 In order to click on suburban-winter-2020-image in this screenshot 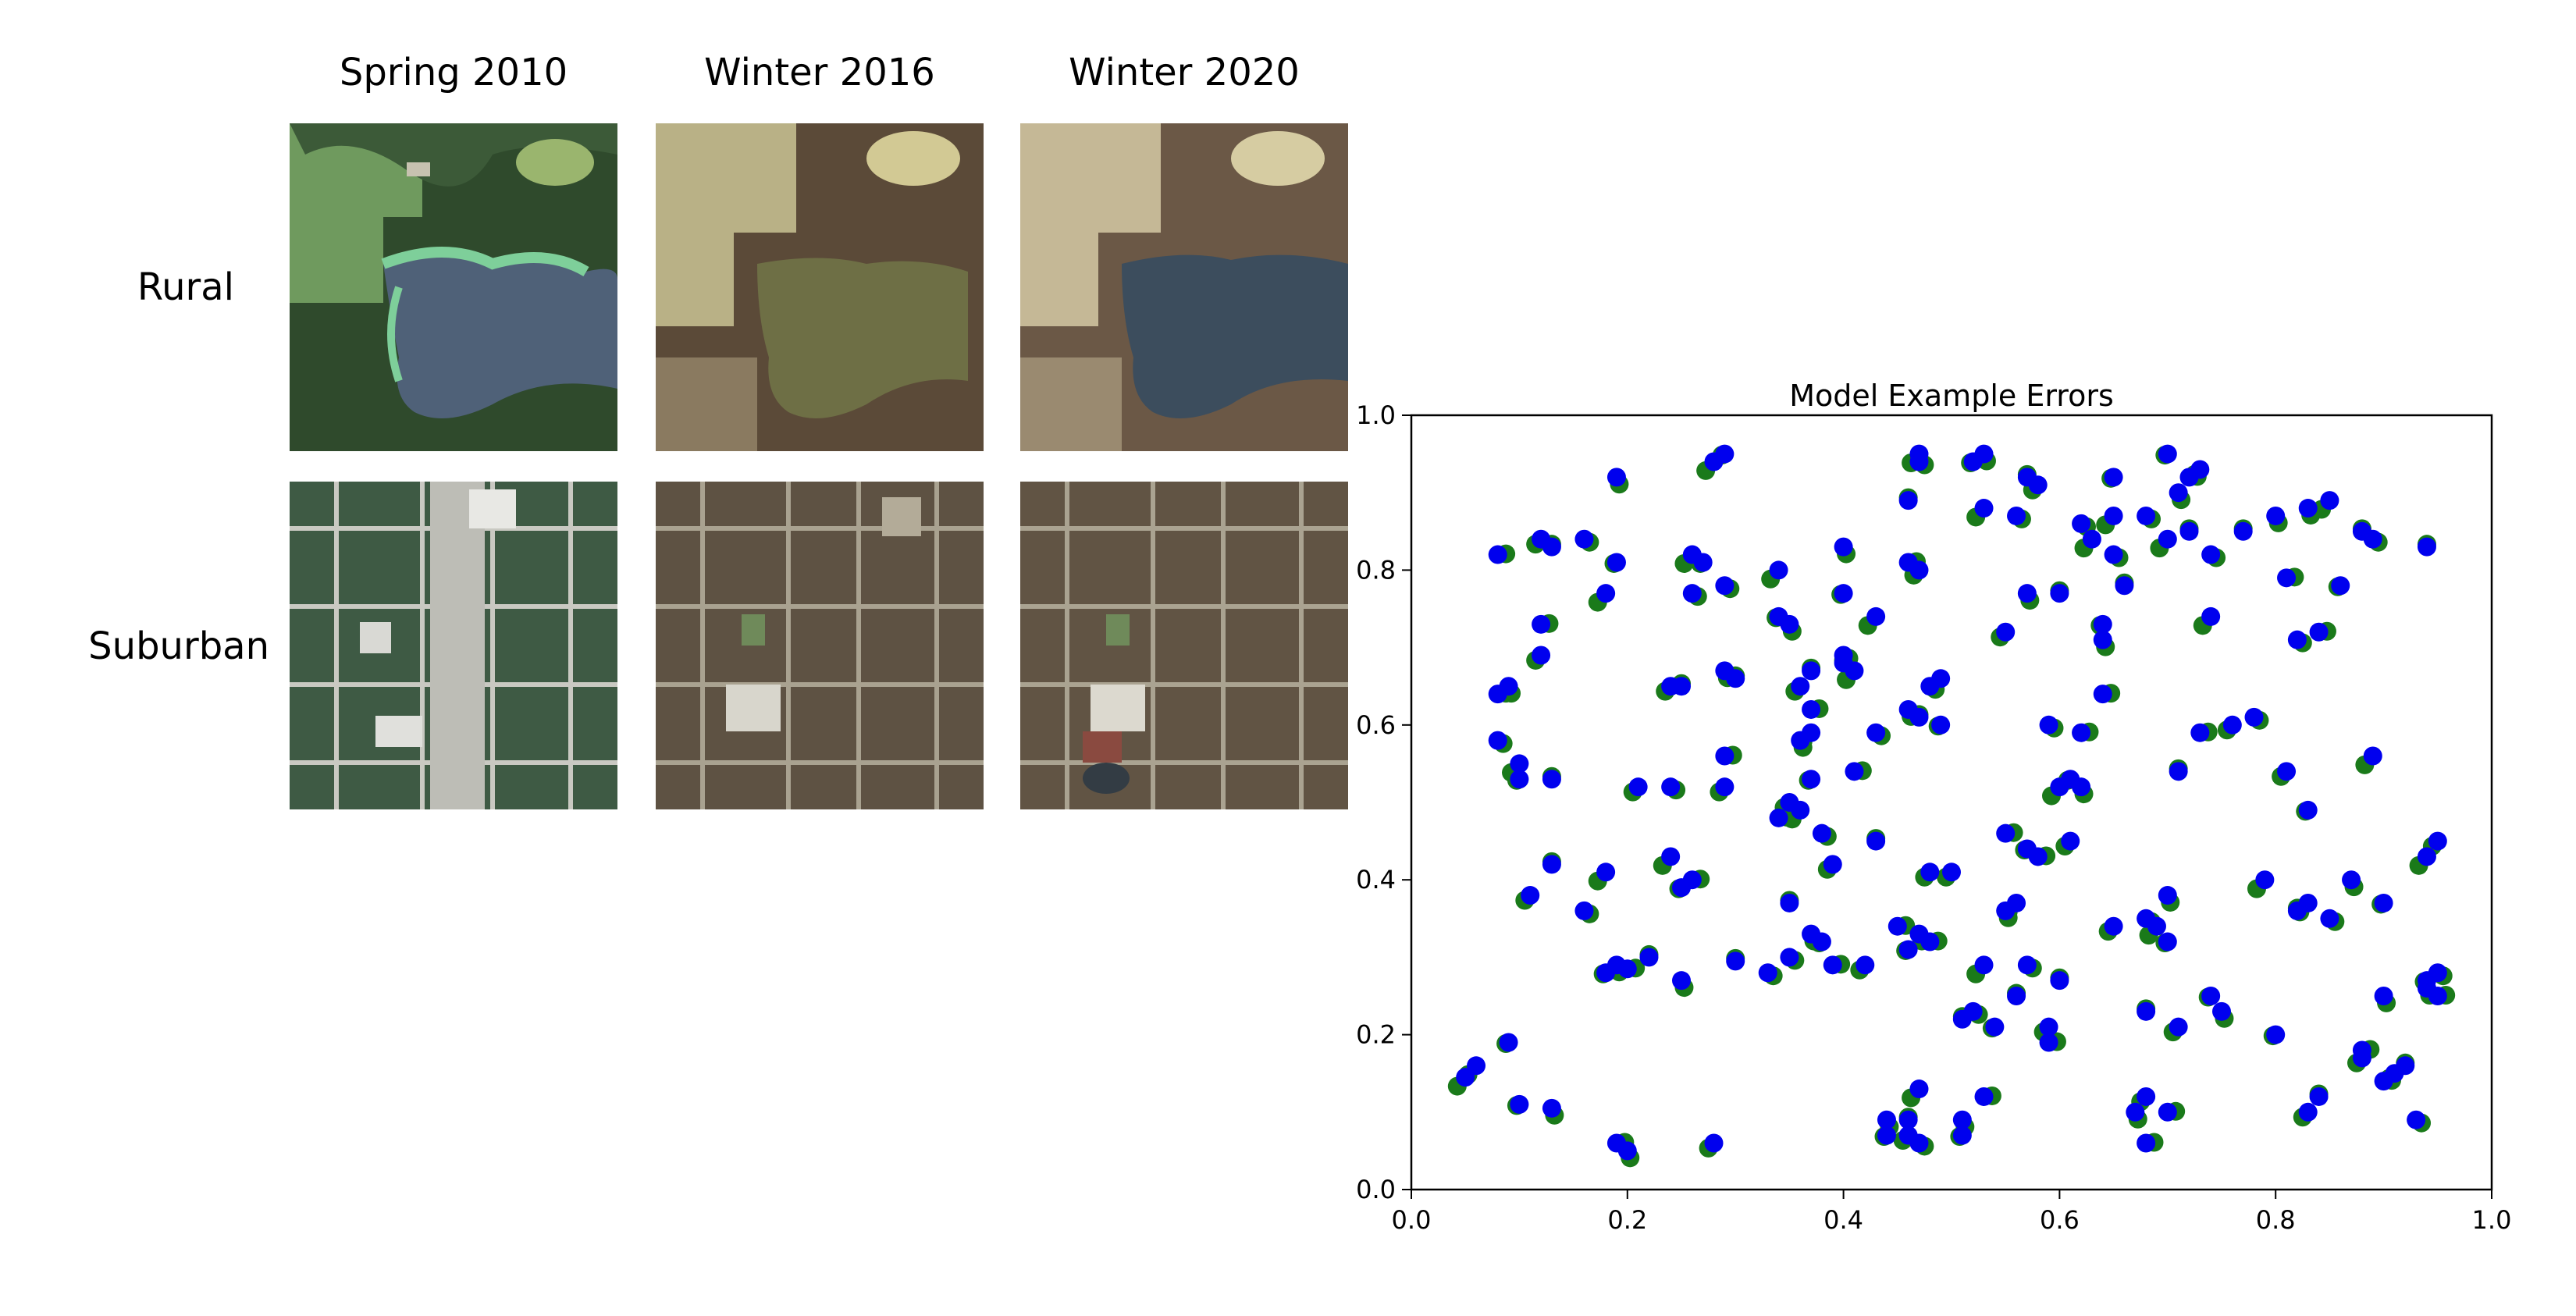, I will do `click(1184, 645)`.